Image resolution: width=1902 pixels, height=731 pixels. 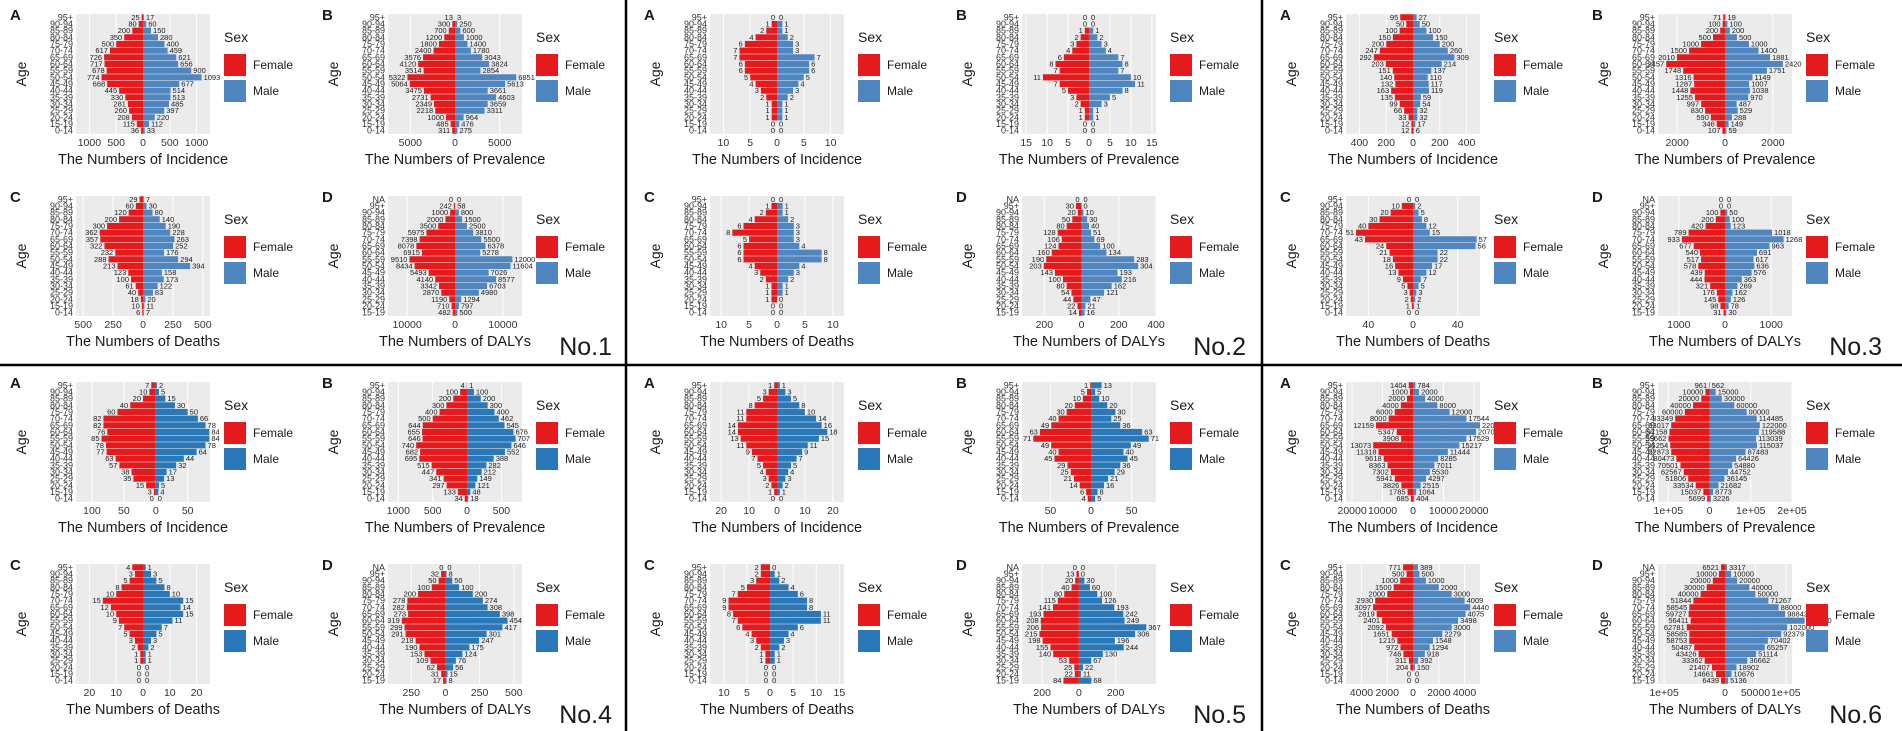 What do you see at coordinates (1012, 567) in the screenshot?
I see `age-tick-label: NA` at bounding box center [1012, 567].